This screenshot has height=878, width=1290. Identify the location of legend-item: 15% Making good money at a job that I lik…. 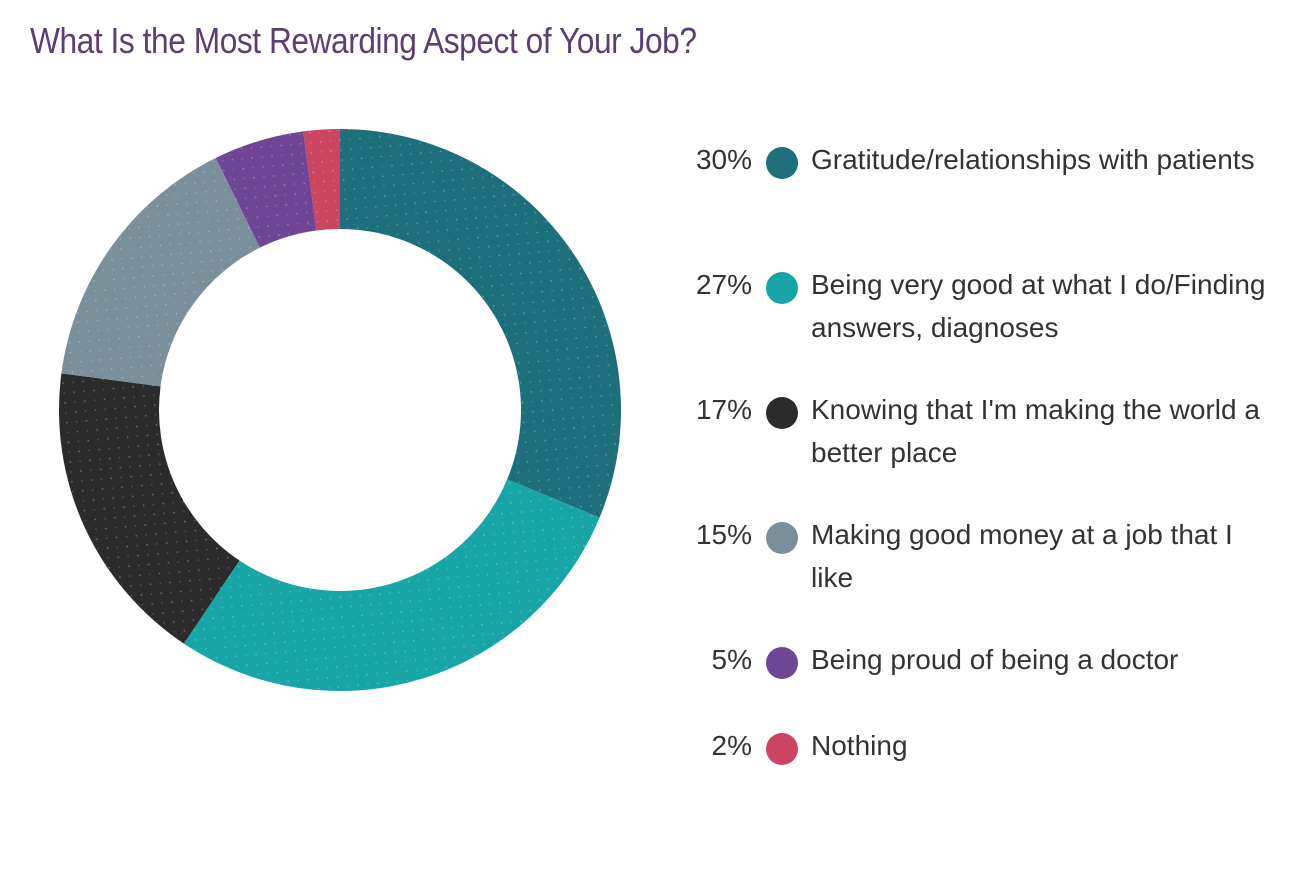
(980, 563).